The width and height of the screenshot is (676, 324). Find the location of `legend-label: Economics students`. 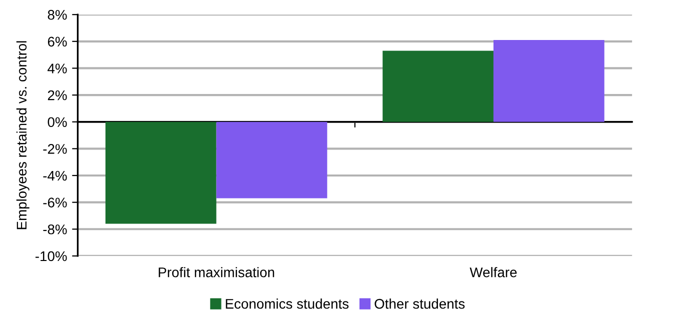

legend-label: Economics students is located at coordinates (287, 303).